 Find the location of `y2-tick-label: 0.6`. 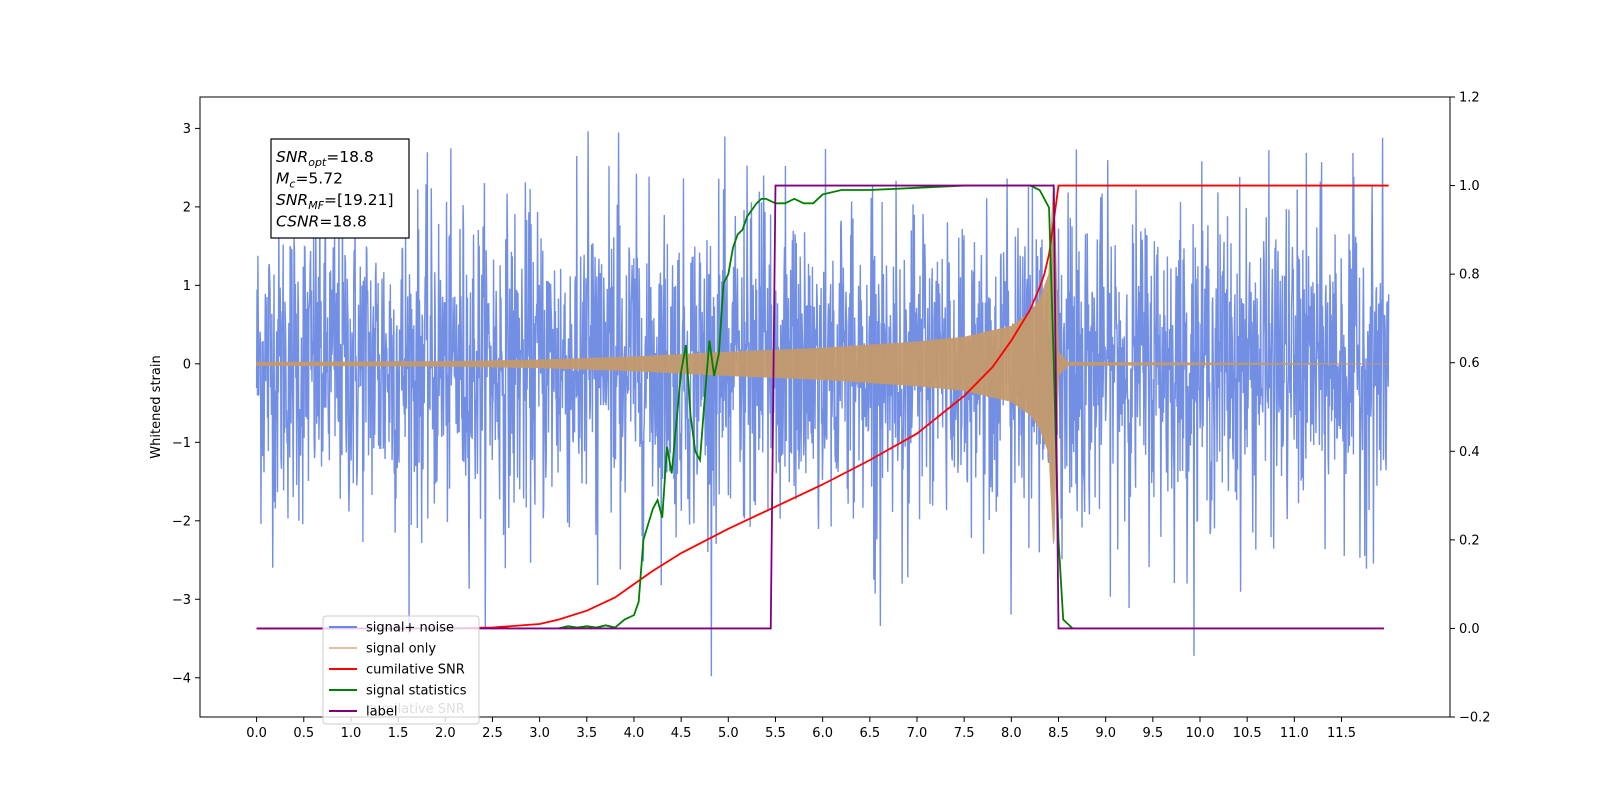

y2-tick-label: 0.6 is located at coordinates (1469, 363).